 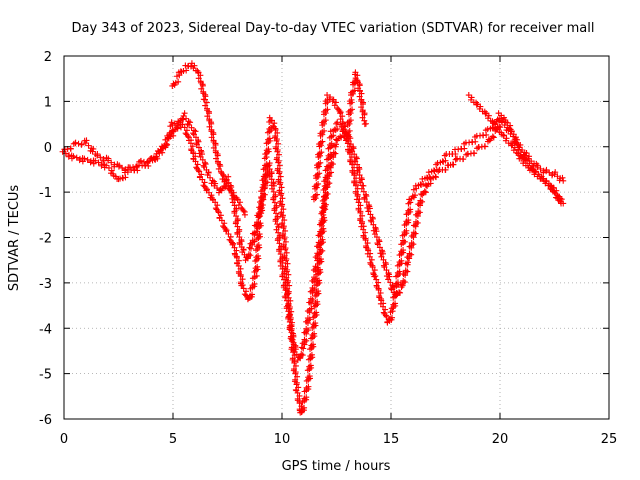 I want to click on x-tick-label: 15, so click(x=391, y=439).